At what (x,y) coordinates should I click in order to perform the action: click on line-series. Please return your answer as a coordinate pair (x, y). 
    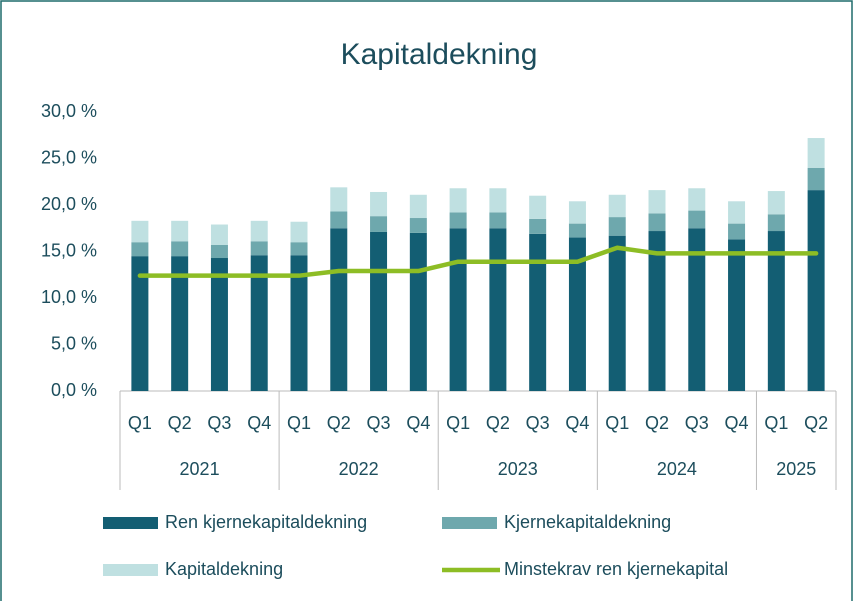
    Looking at the image, I should click on (478, 261).